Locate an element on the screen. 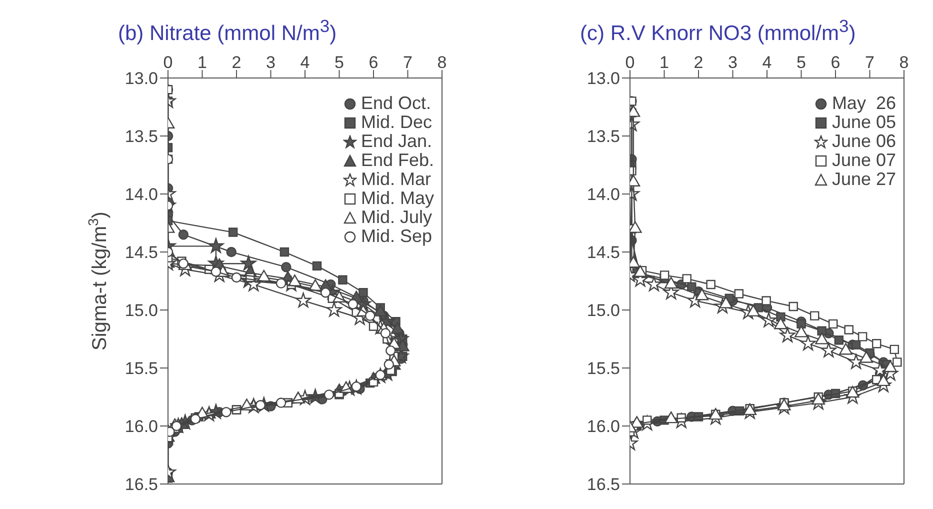 This screenshot has width=933, height=509. chart-title: (c) R.V Knorr NO3 (mmol/m$^{3}$) is located at coordinates (718, 30).